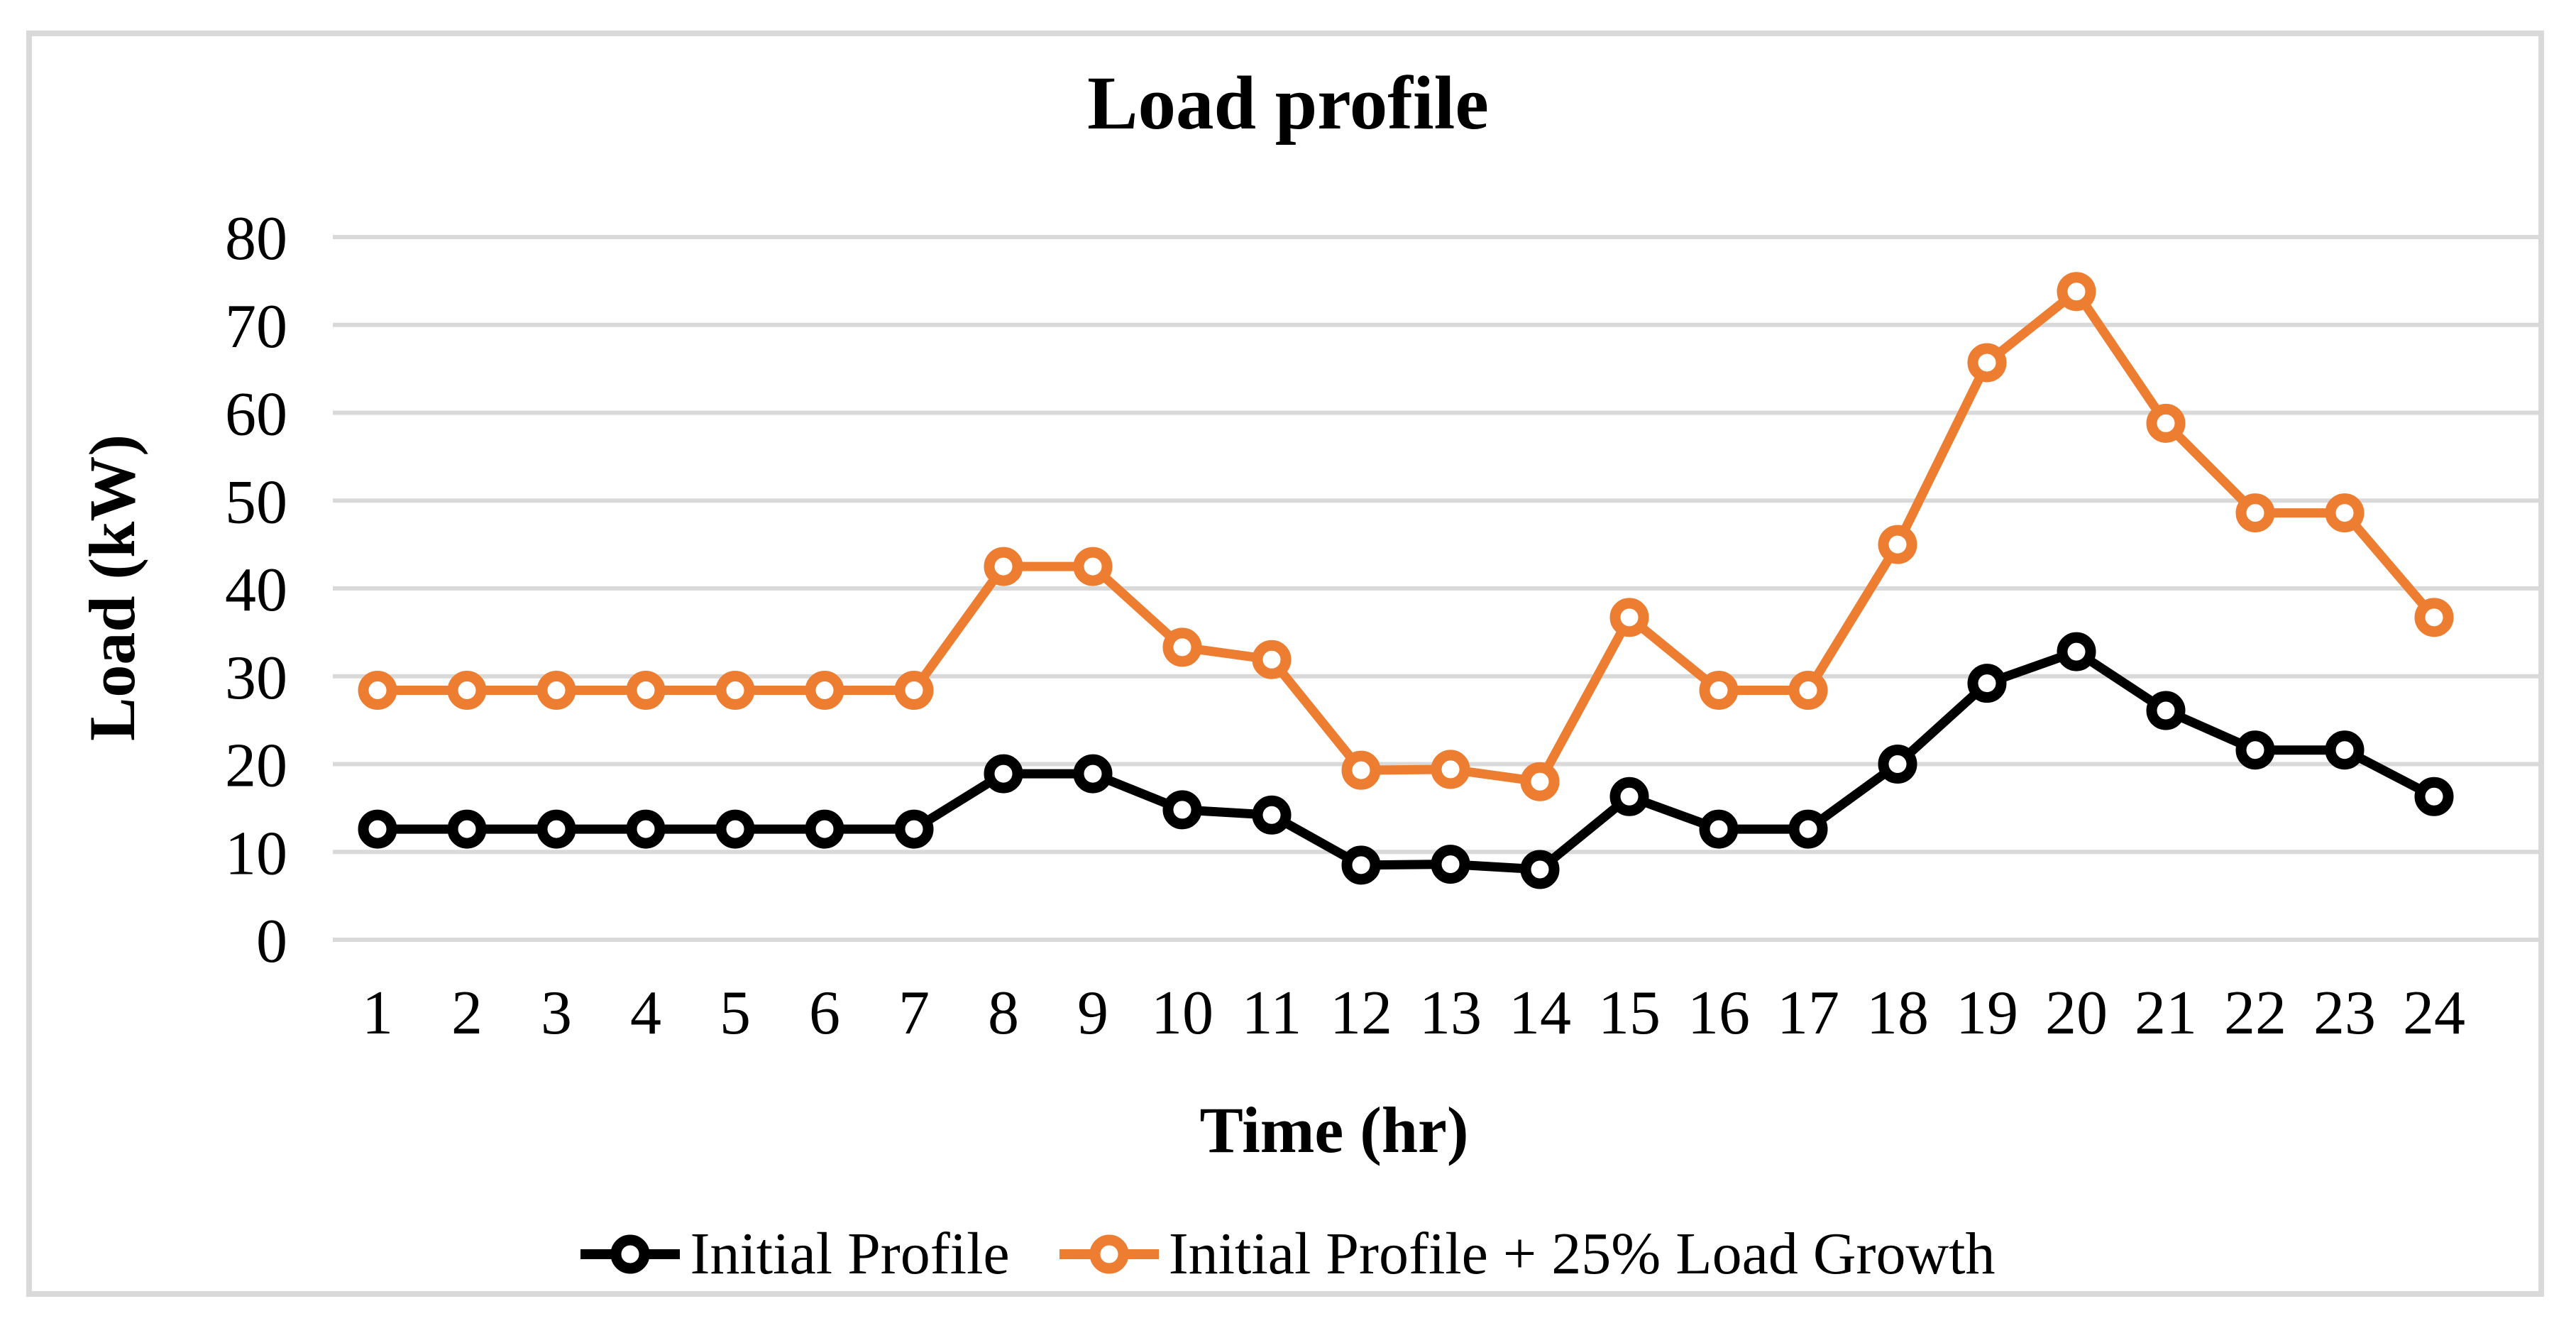 This screenshot has width=2576, height=1333. What do you see at coordinates (1987, 1013) in the screenshot?
I see `x-tick-label: 19` at bounding box center [1987, 1013].